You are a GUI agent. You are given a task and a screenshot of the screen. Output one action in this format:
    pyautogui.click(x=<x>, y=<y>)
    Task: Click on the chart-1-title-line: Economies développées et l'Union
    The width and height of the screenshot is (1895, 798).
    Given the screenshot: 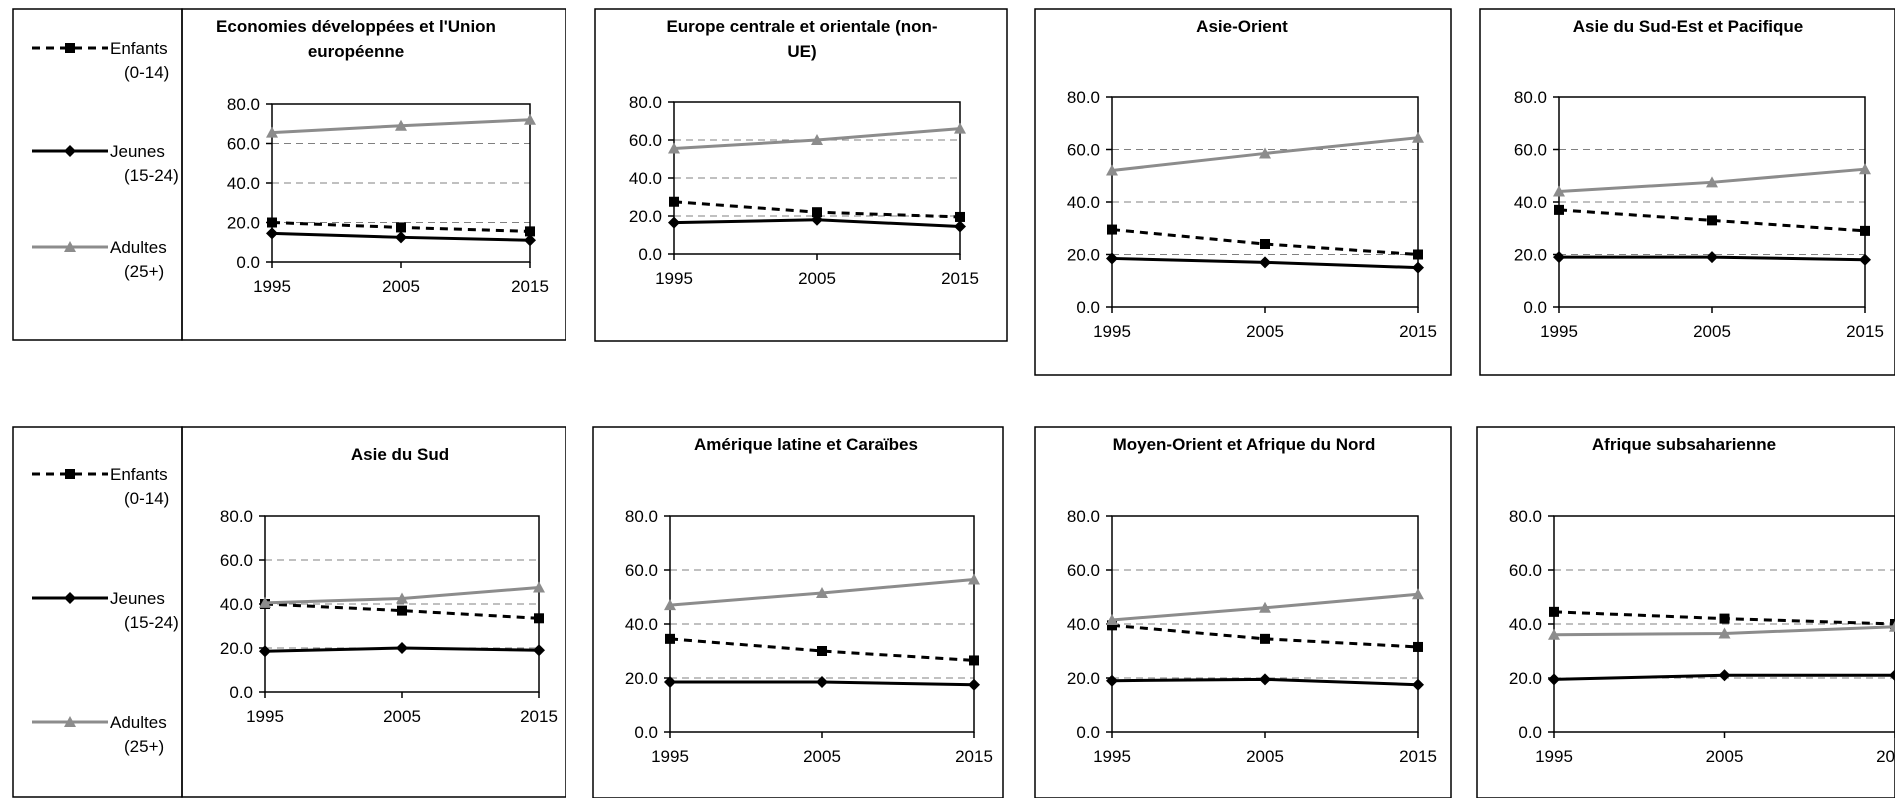 What is the action you would take?
    pyautogui.click(x=356, y=26)
    